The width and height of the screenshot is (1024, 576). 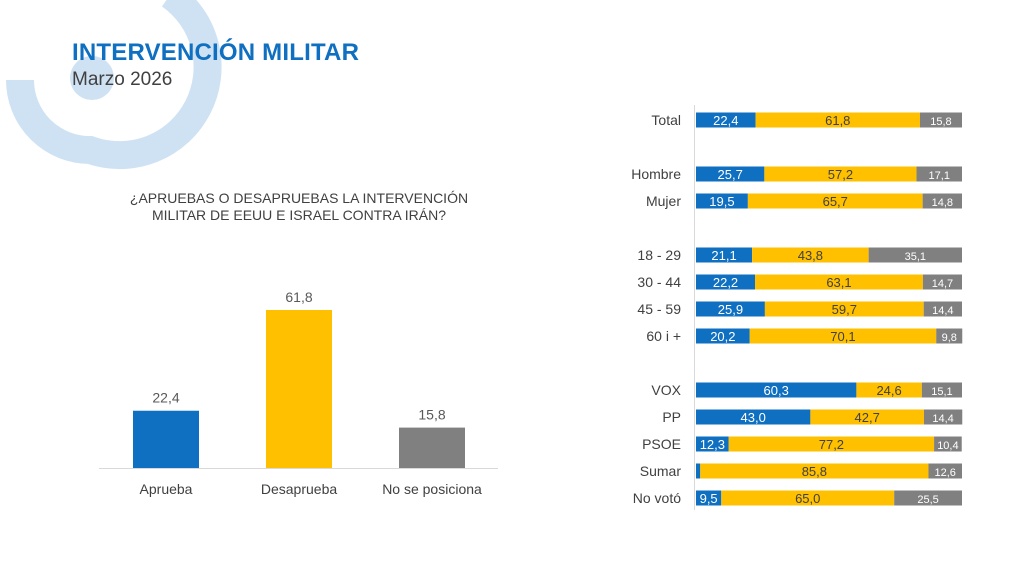 I want to click on segment-value-label: 14,7, so click(x=942, y=284).